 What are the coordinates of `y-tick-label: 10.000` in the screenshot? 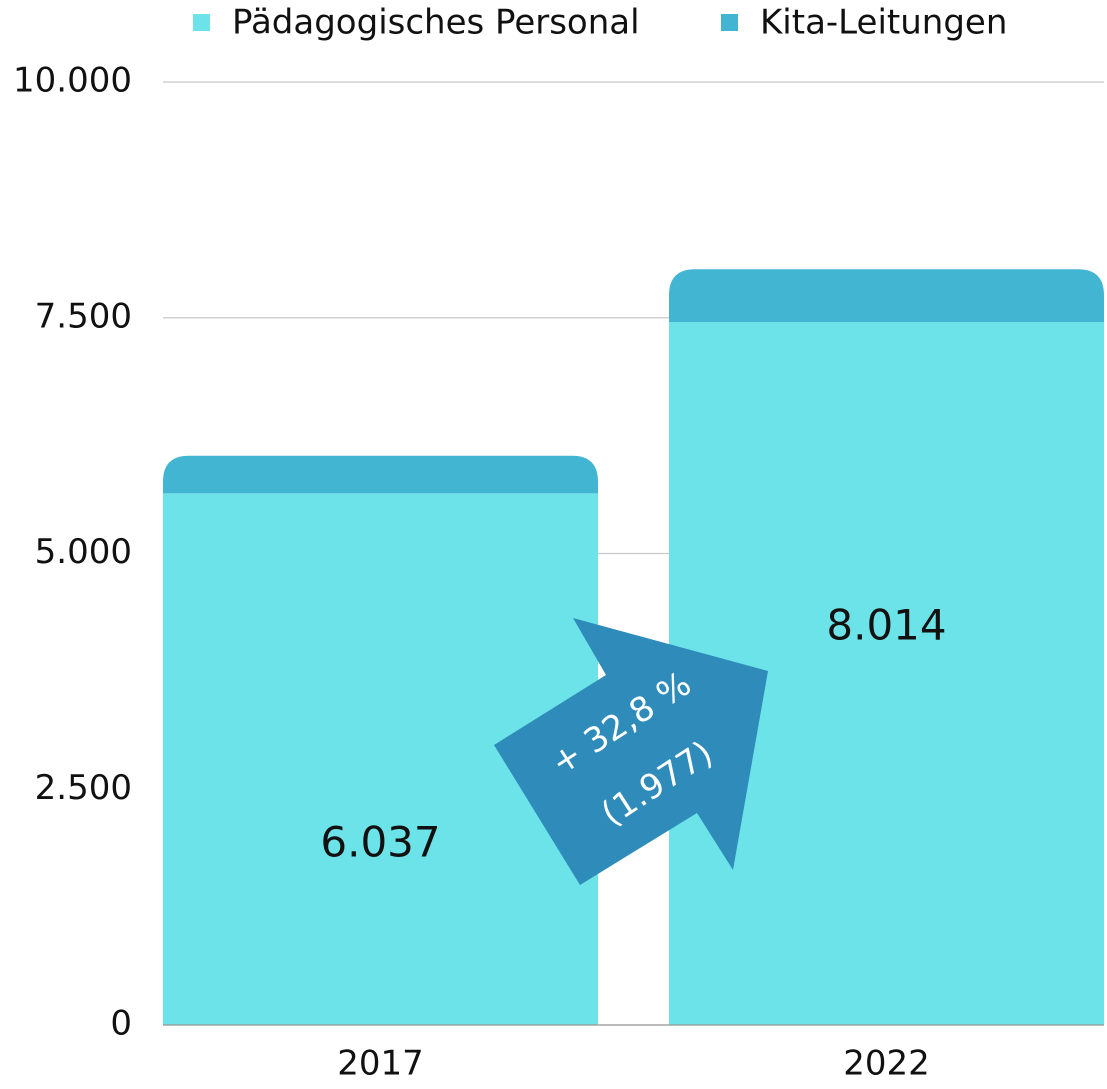 It's located at (72, 81).